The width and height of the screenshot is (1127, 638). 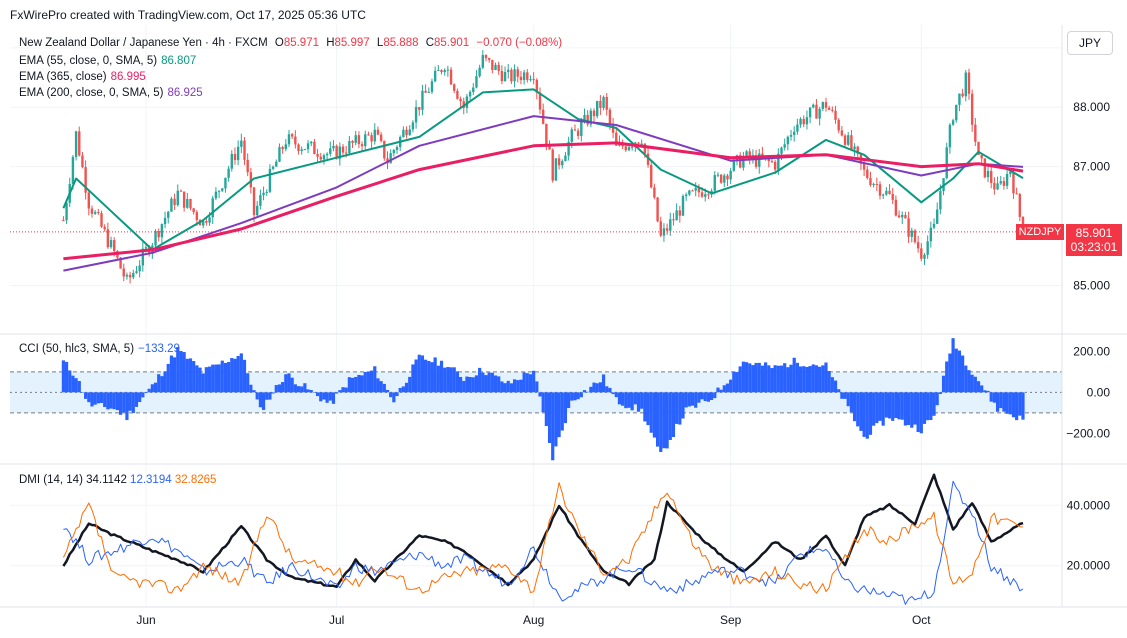 I want to click on minus-di-value: 32.8265, so click(x=195, y=480).